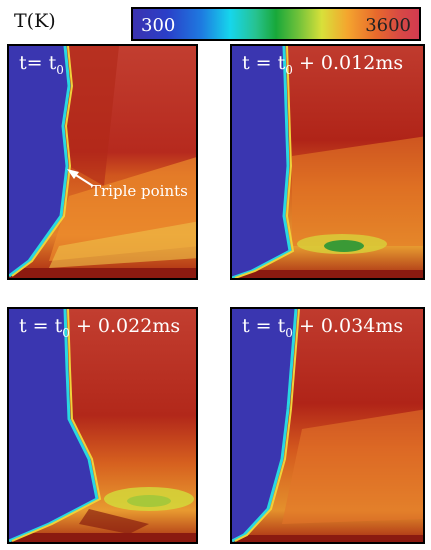 This screenshot has width=431, height=550. Describe the element at coordinates (100, 327) in the screenshot. I see `panel-label-t0-plus-0-022ms: t = t0 + 0.022ms` at that location.